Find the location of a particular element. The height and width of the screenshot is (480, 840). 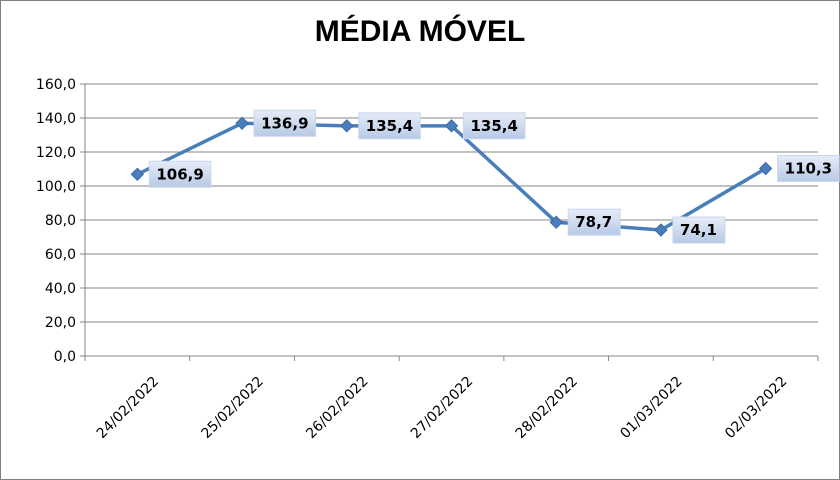

x-tick-label: 25/02/2022 is located at coordinates (233, 408).